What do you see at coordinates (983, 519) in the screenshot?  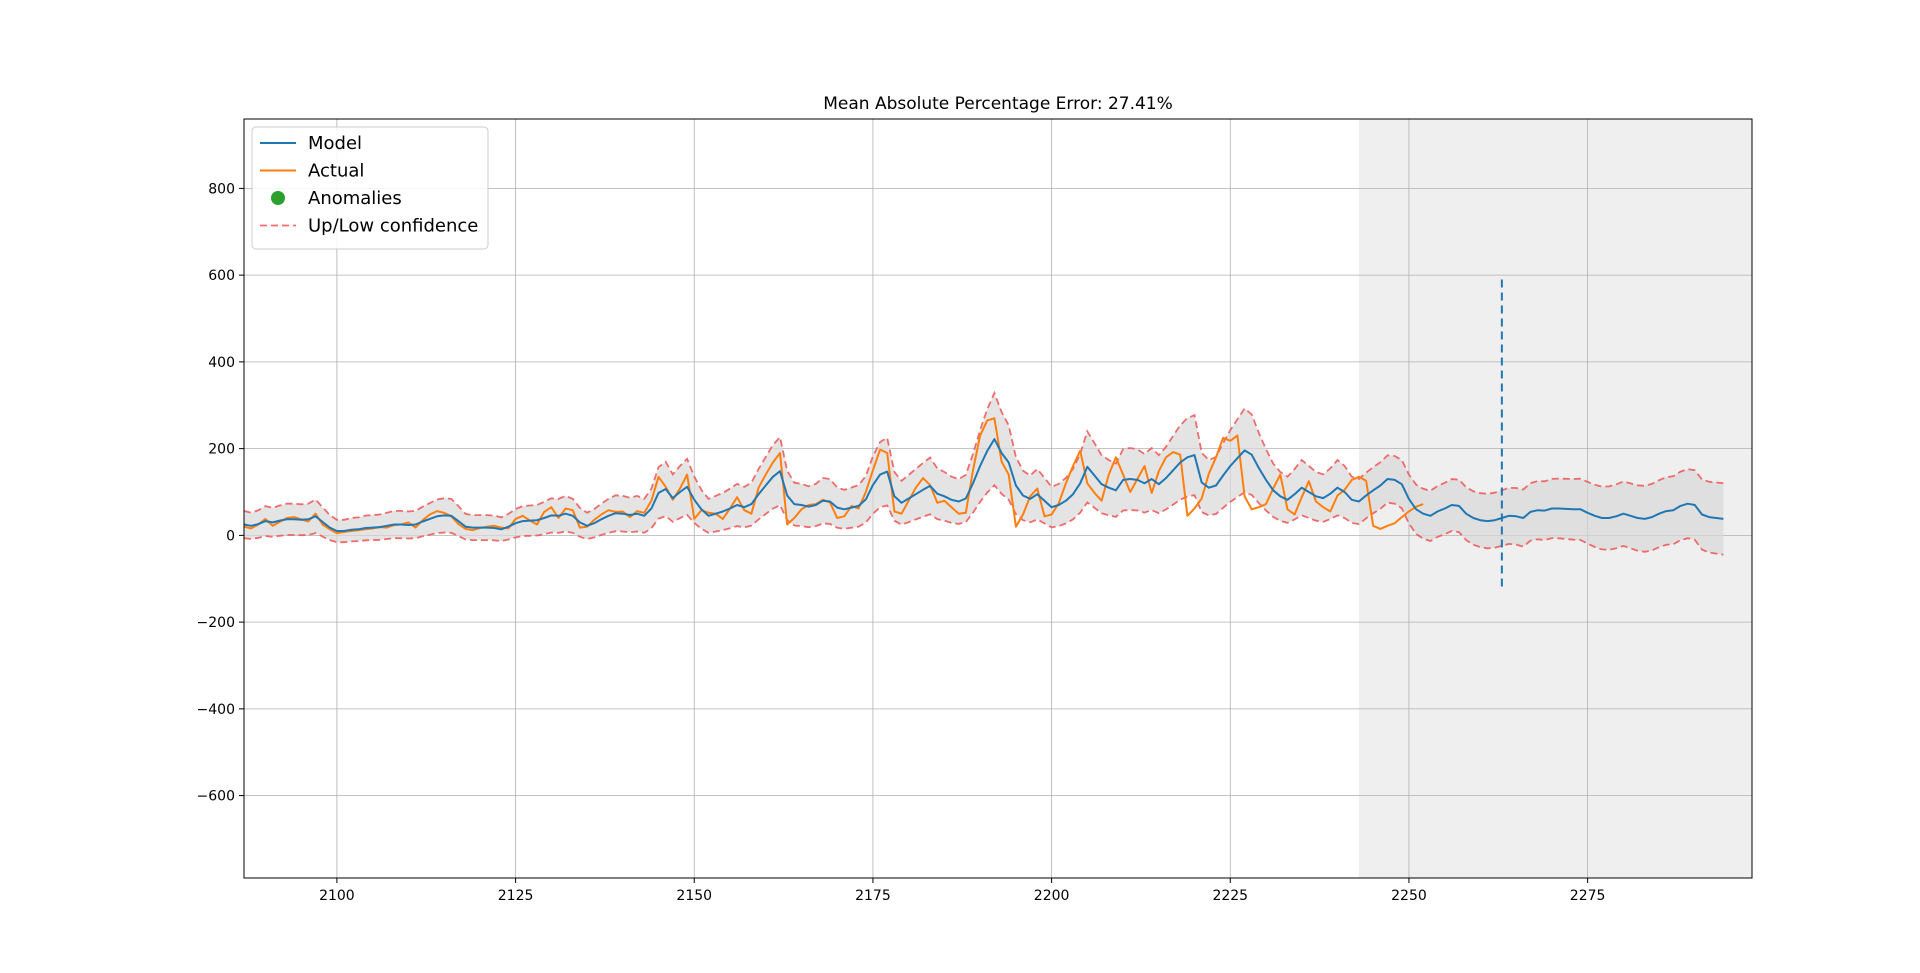 I see `lower-confidence-line` at bounding box center [983, 519].